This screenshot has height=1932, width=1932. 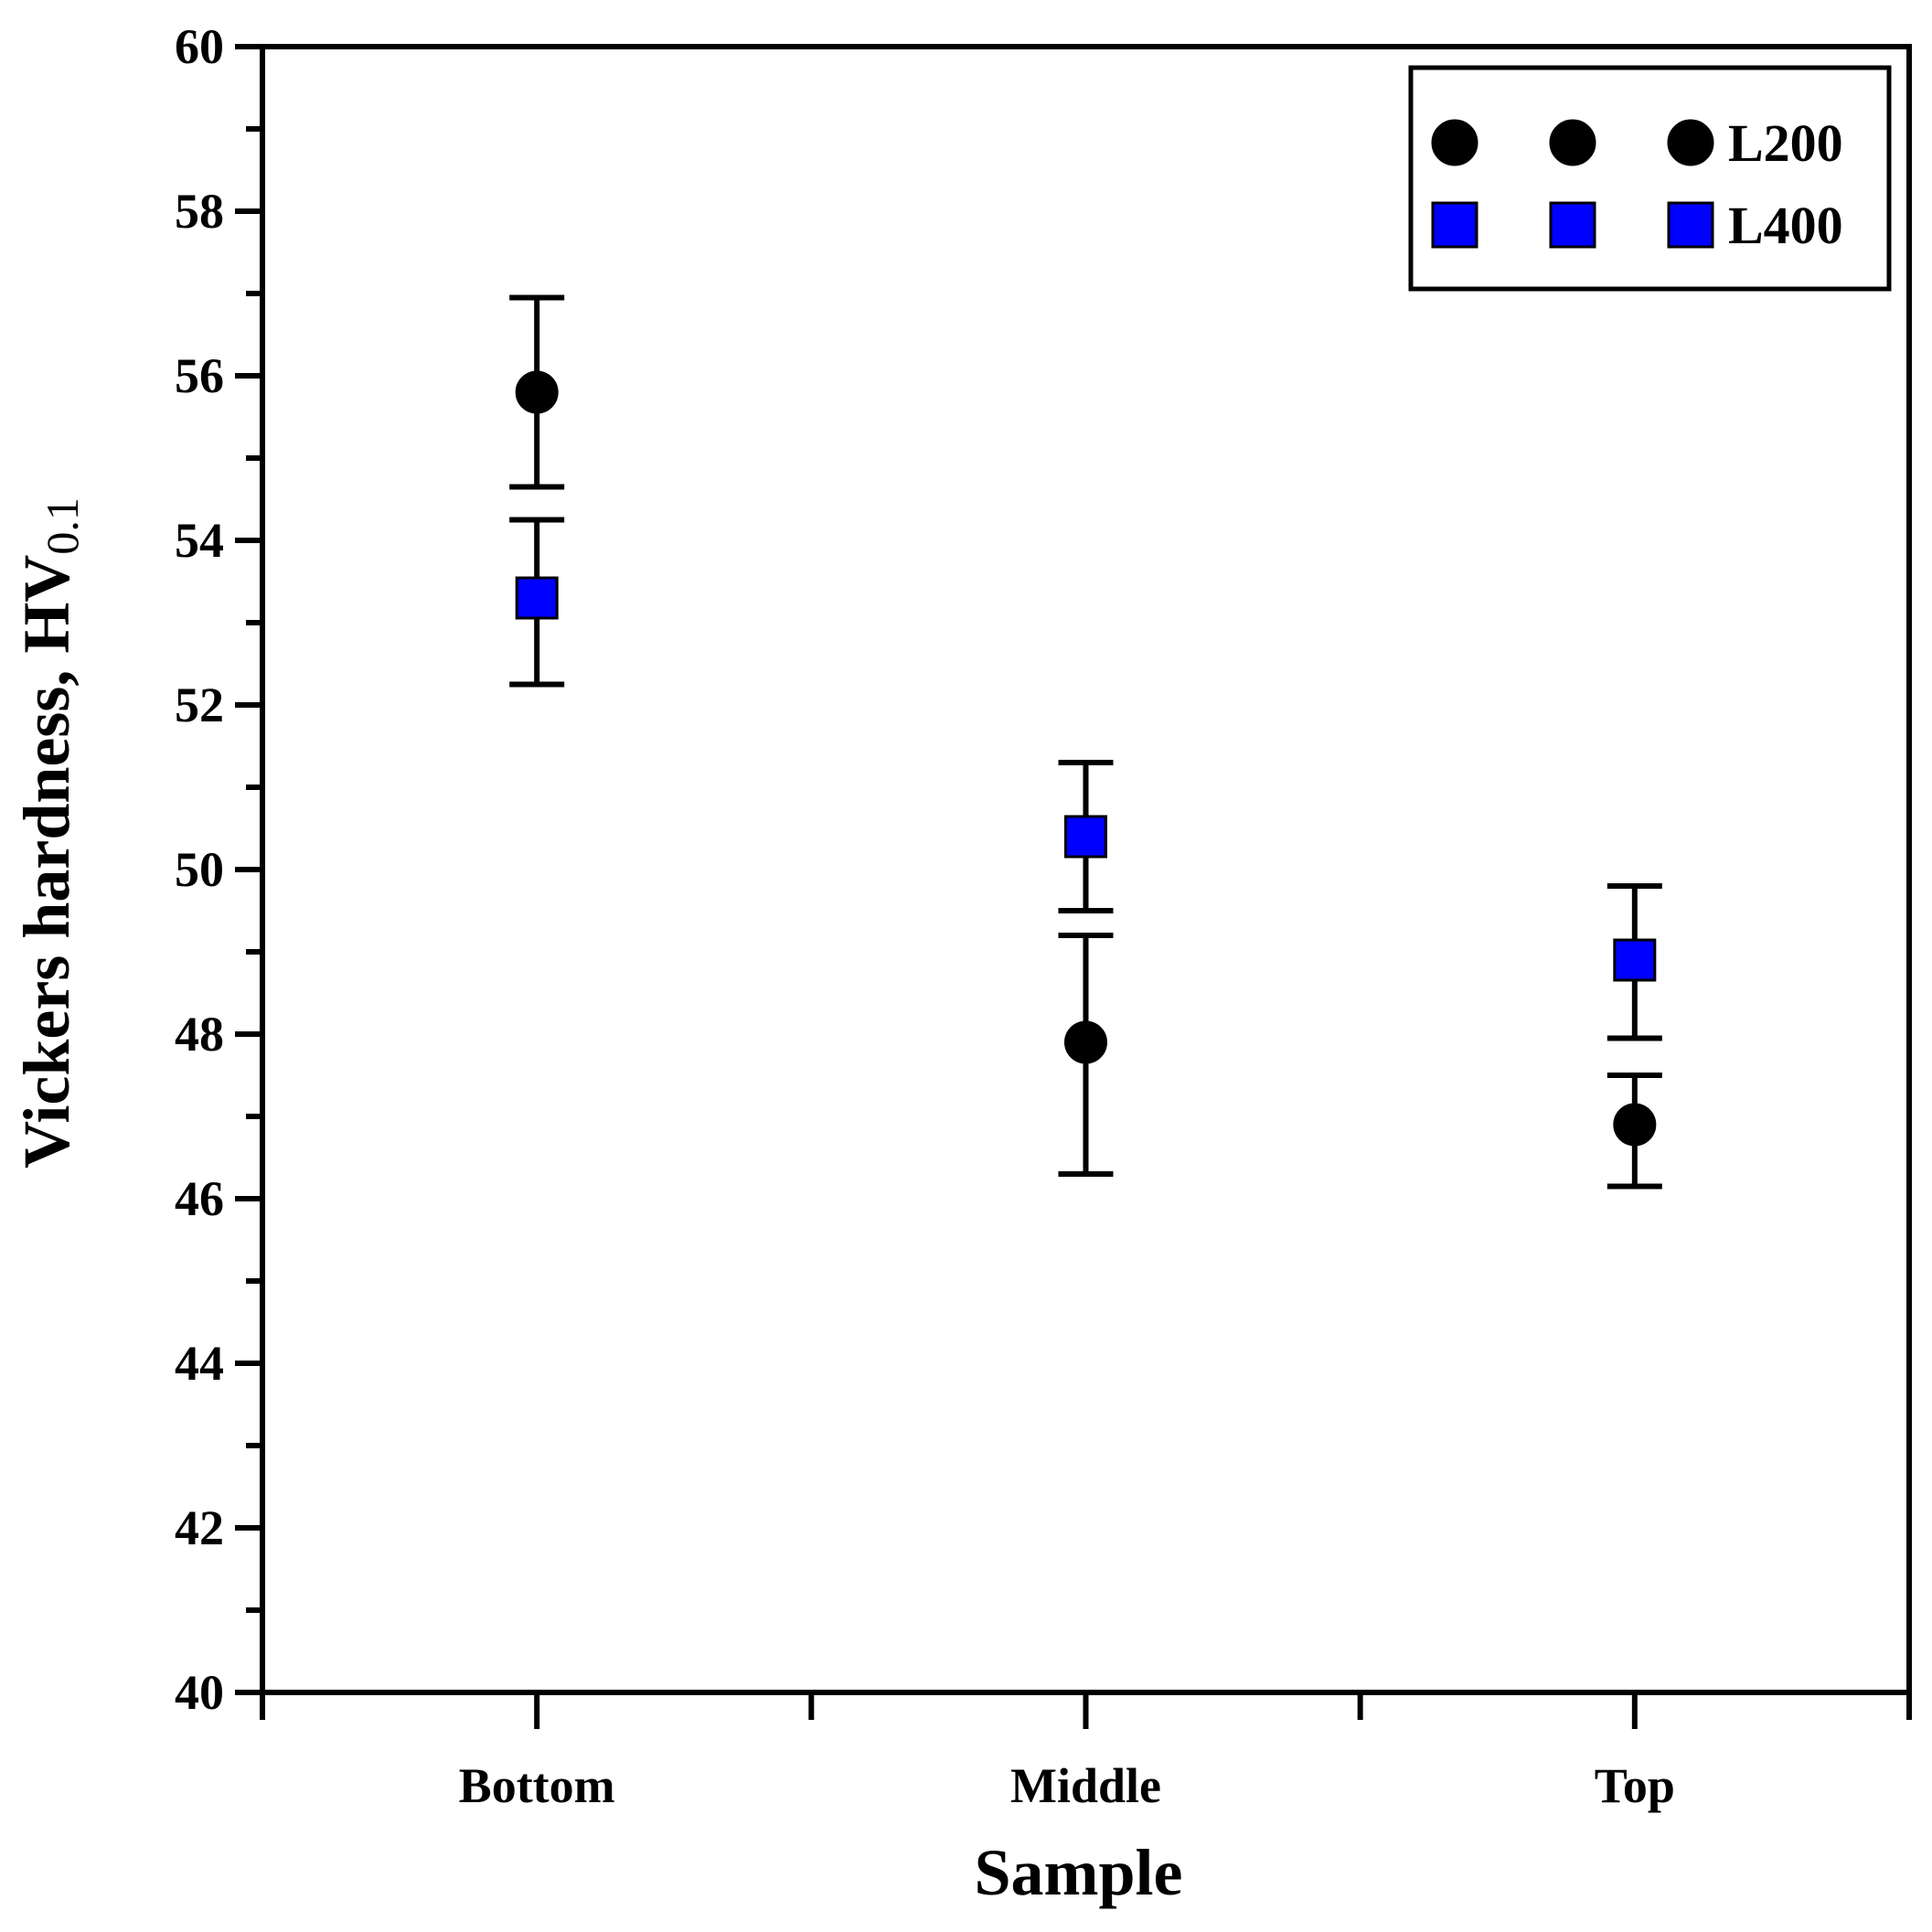 What do you see at coordinates (1078, 1872) in the screenshot?
I see `x-axis-title: Sample` at bounding box center [1078, 1872].